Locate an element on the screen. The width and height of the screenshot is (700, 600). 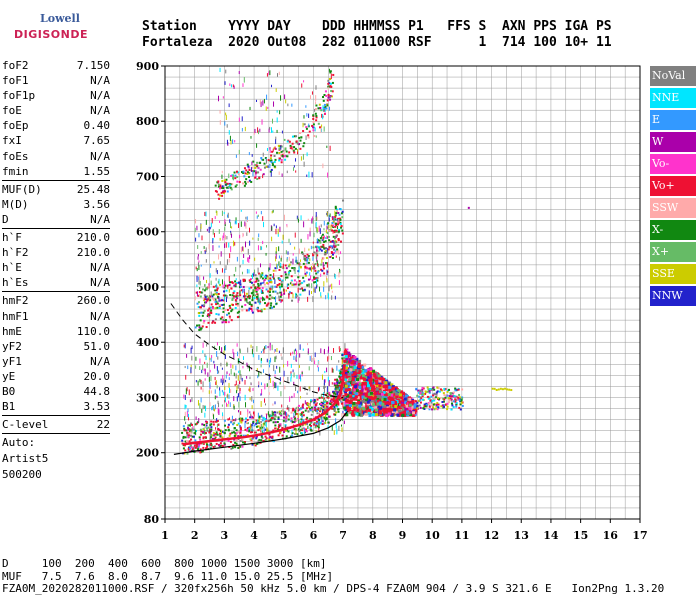
param-value: N/A is located at coordinates (100, 361).